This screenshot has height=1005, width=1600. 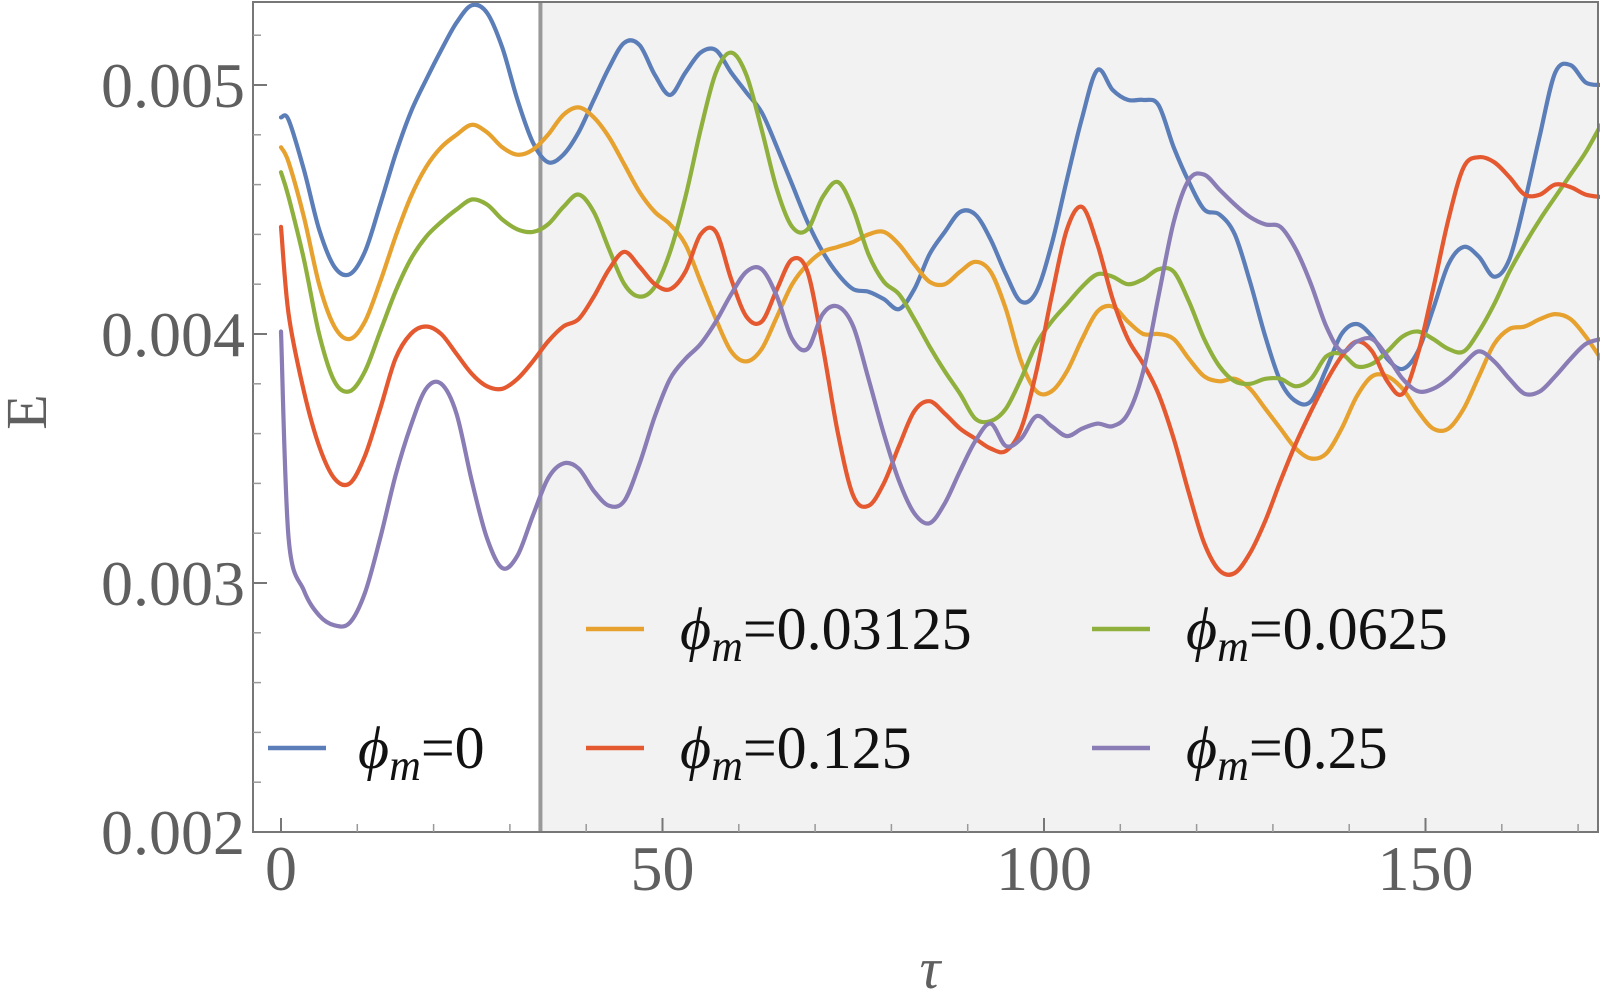 What do you see at coordinates (173, 334) in the screenshot?
I see `y-tick-label: 0.004` at bounding box center [173, 334].